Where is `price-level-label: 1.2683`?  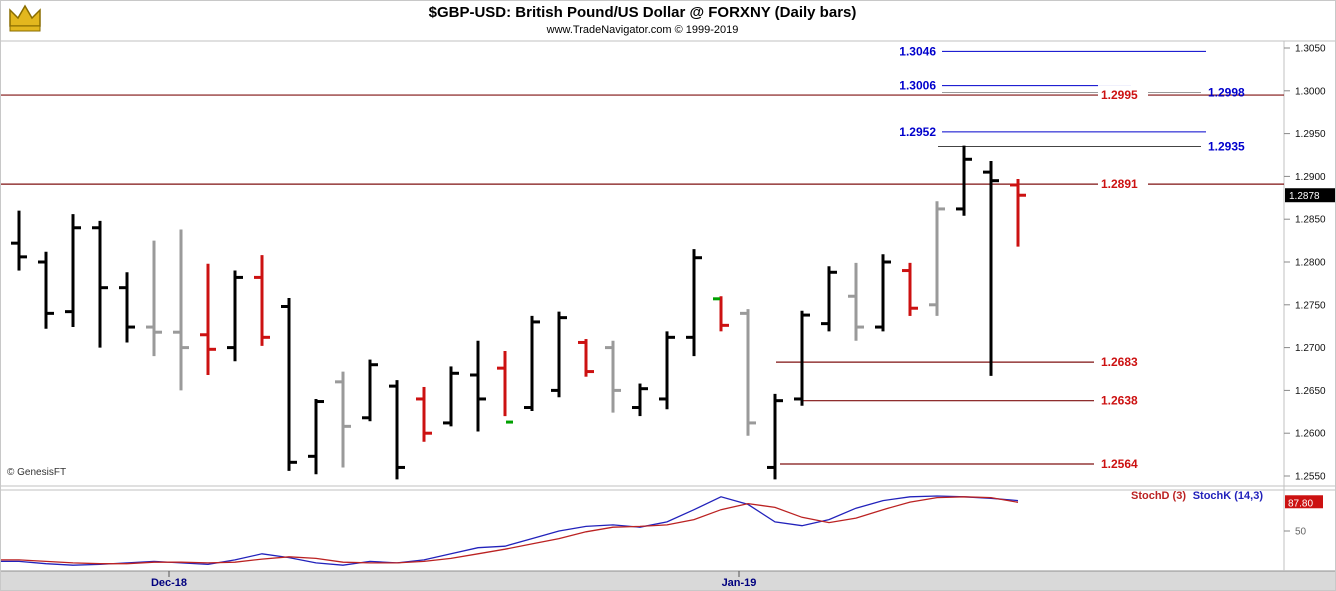
price-level-label: 1.2683 is located at coordinates (1119, 362).